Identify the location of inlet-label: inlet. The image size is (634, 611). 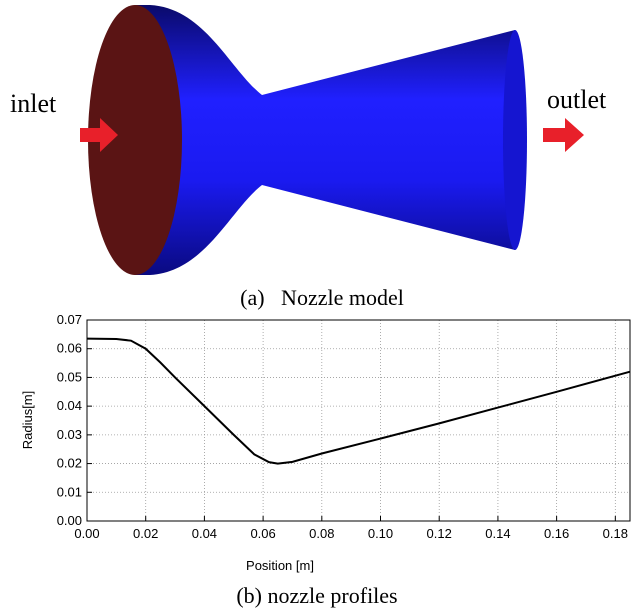
(33, 103).